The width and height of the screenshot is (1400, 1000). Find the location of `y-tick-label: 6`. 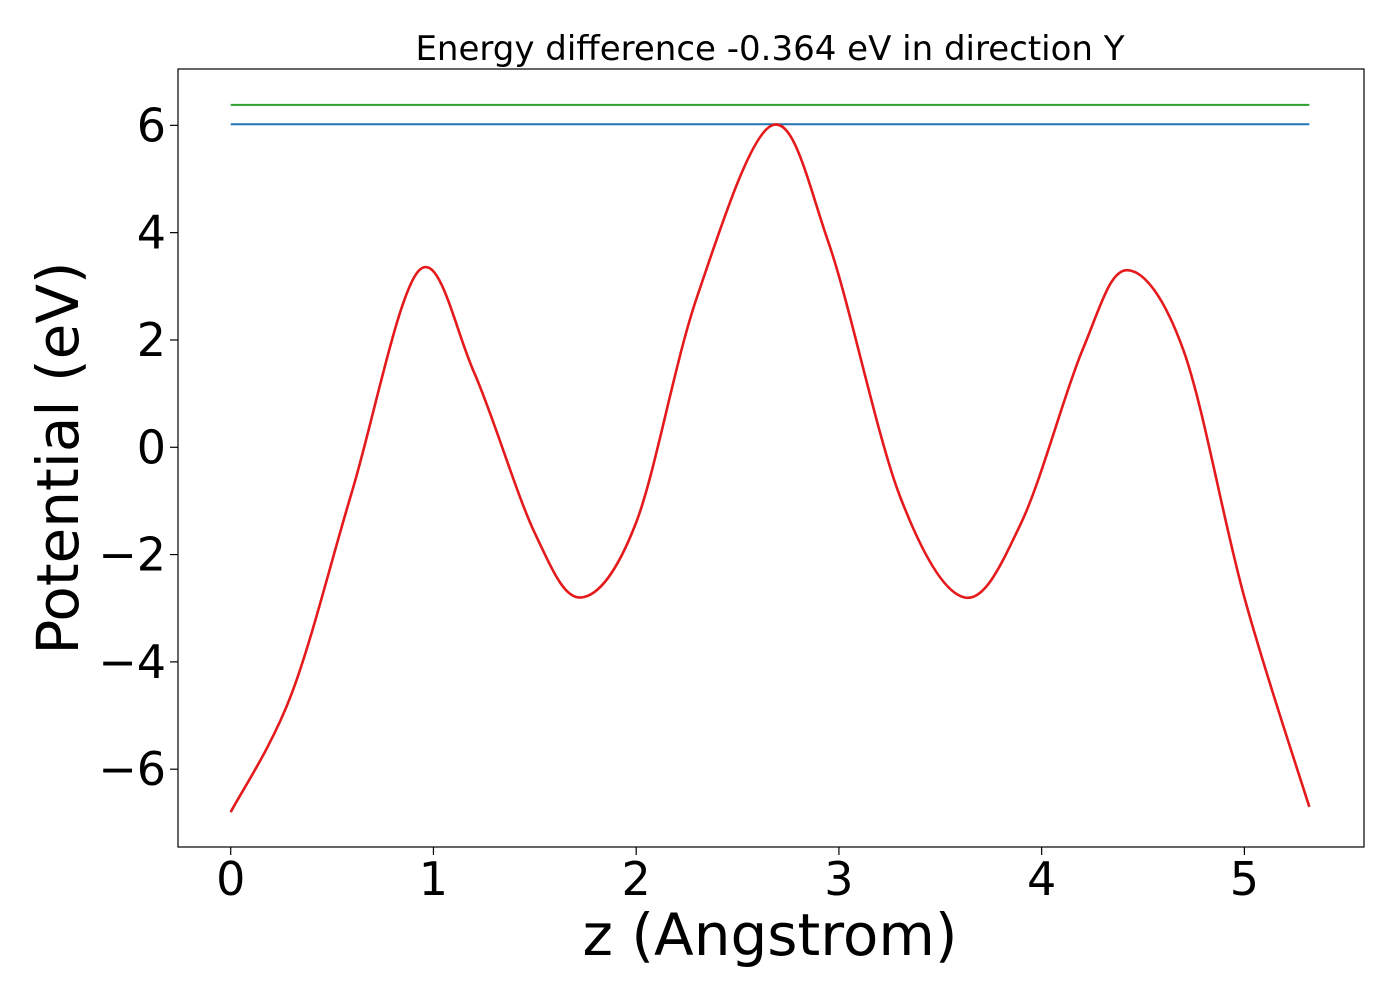

y-tick-label: 6 is located at coordinates (151, 125).